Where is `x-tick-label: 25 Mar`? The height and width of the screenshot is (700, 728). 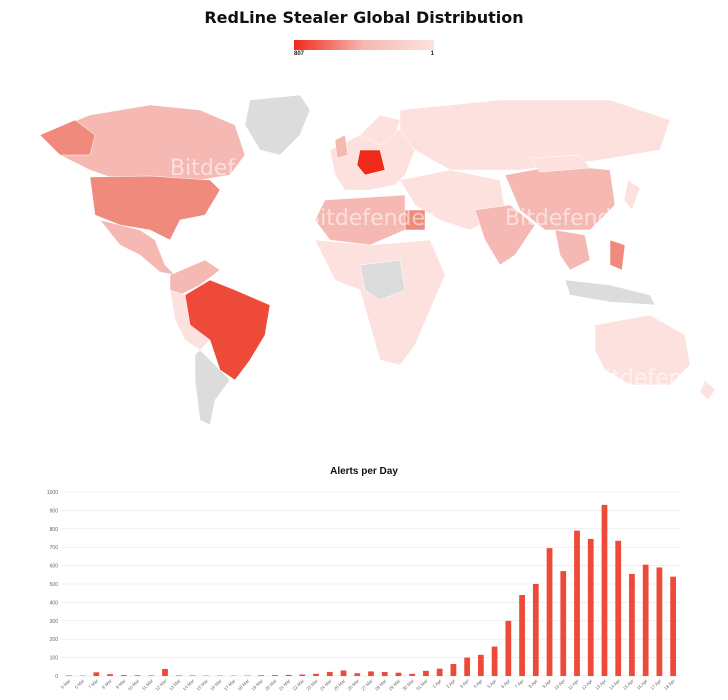
x-tick-label: 25 Mar is located at coordinates (340, 685).